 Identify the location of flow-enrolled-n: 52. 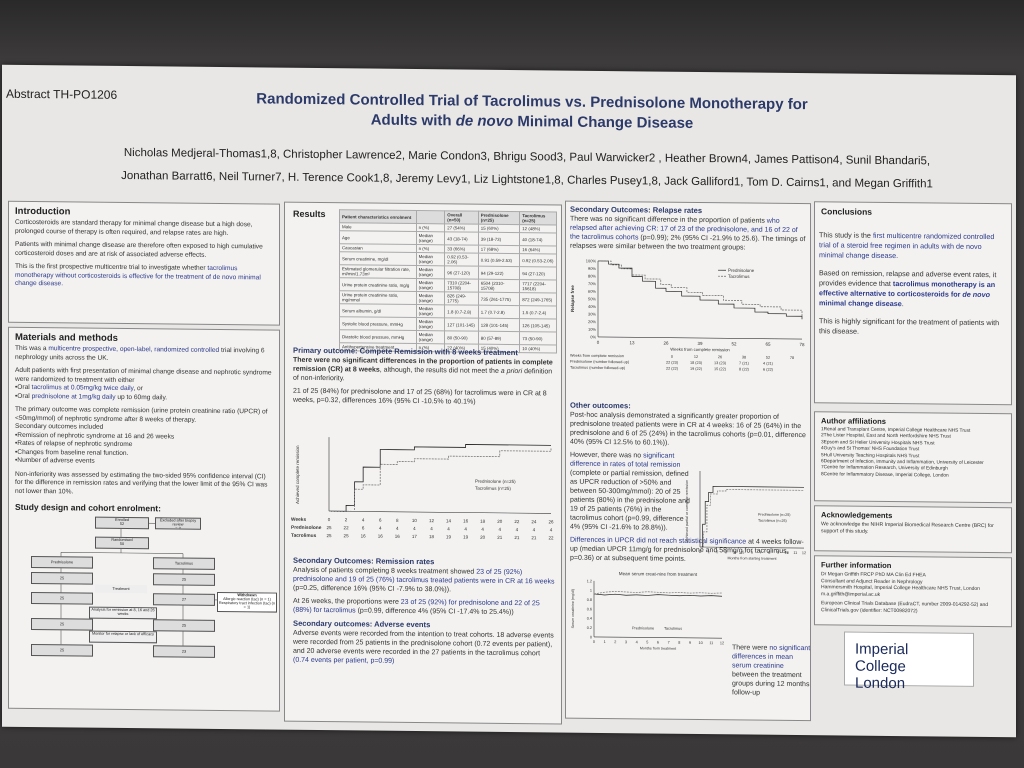
(122, 523).